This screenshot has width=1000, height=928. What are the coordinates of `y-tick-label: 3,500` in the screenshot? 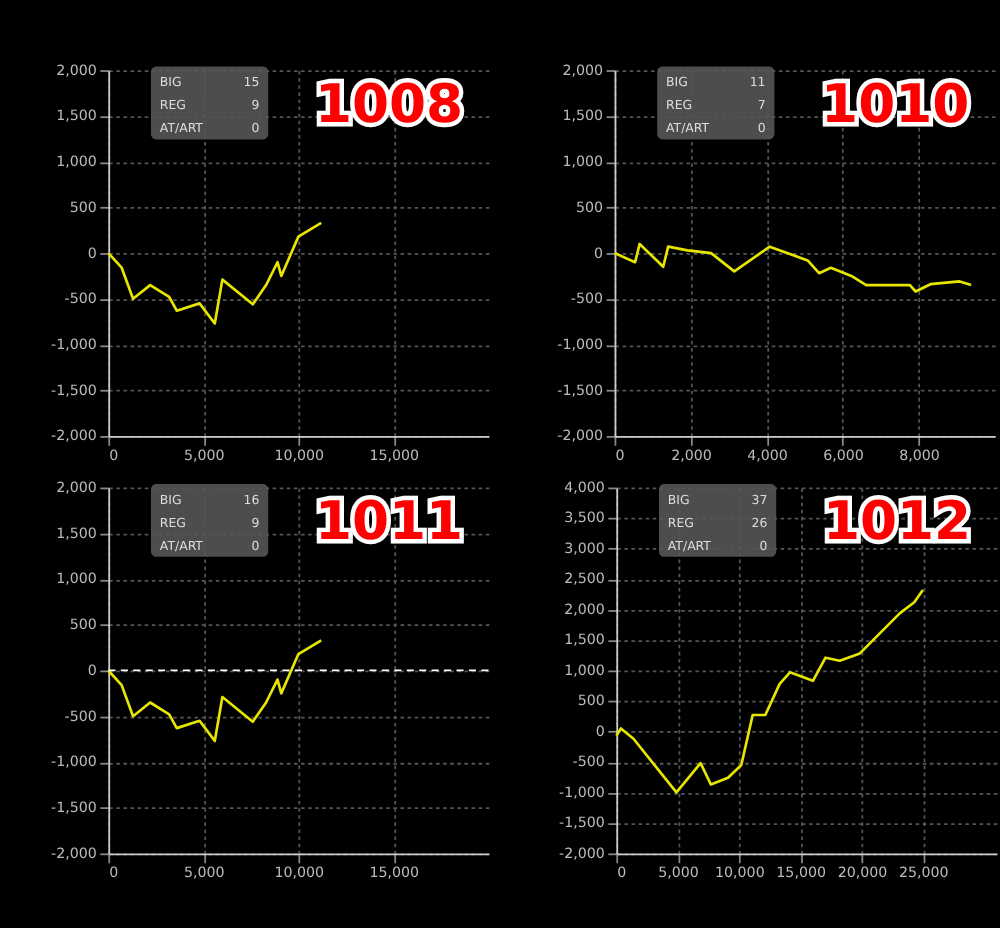 It's located at (585, 517).